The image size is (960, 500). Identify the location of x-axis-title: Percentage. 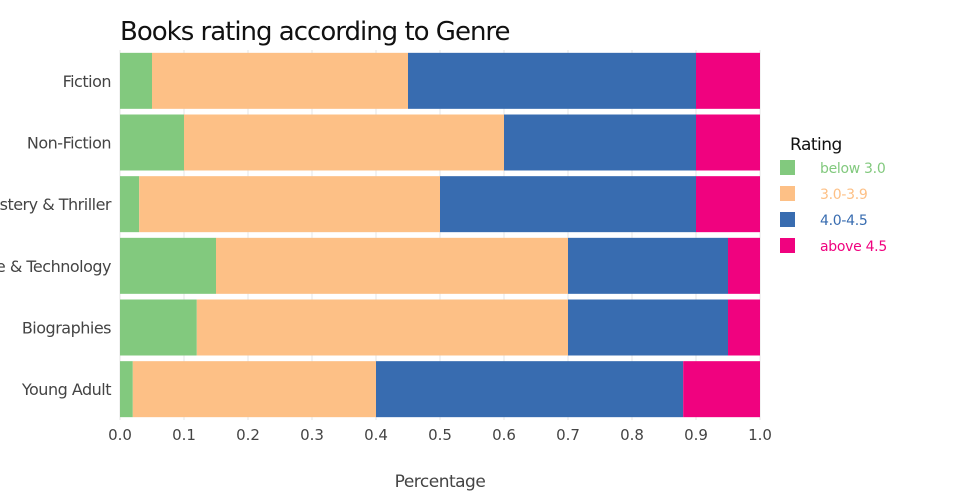
(440, 482).